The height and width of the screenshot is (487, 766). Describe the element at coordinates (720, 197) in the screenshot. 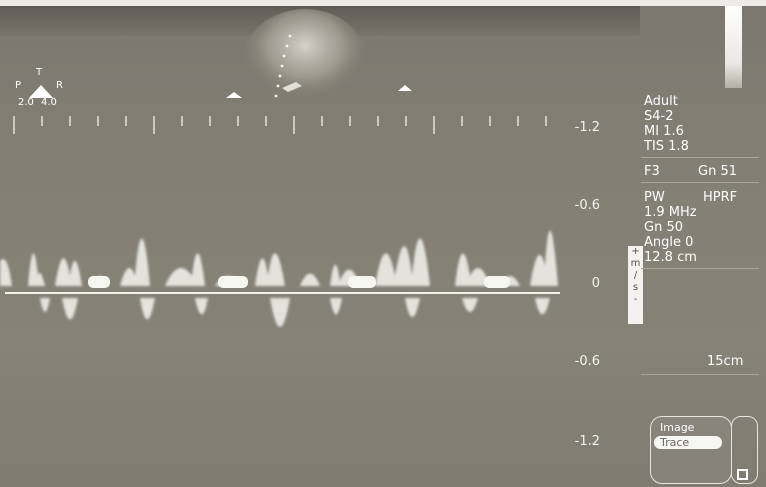

I see `doppler-prf: HPRF` at that location.